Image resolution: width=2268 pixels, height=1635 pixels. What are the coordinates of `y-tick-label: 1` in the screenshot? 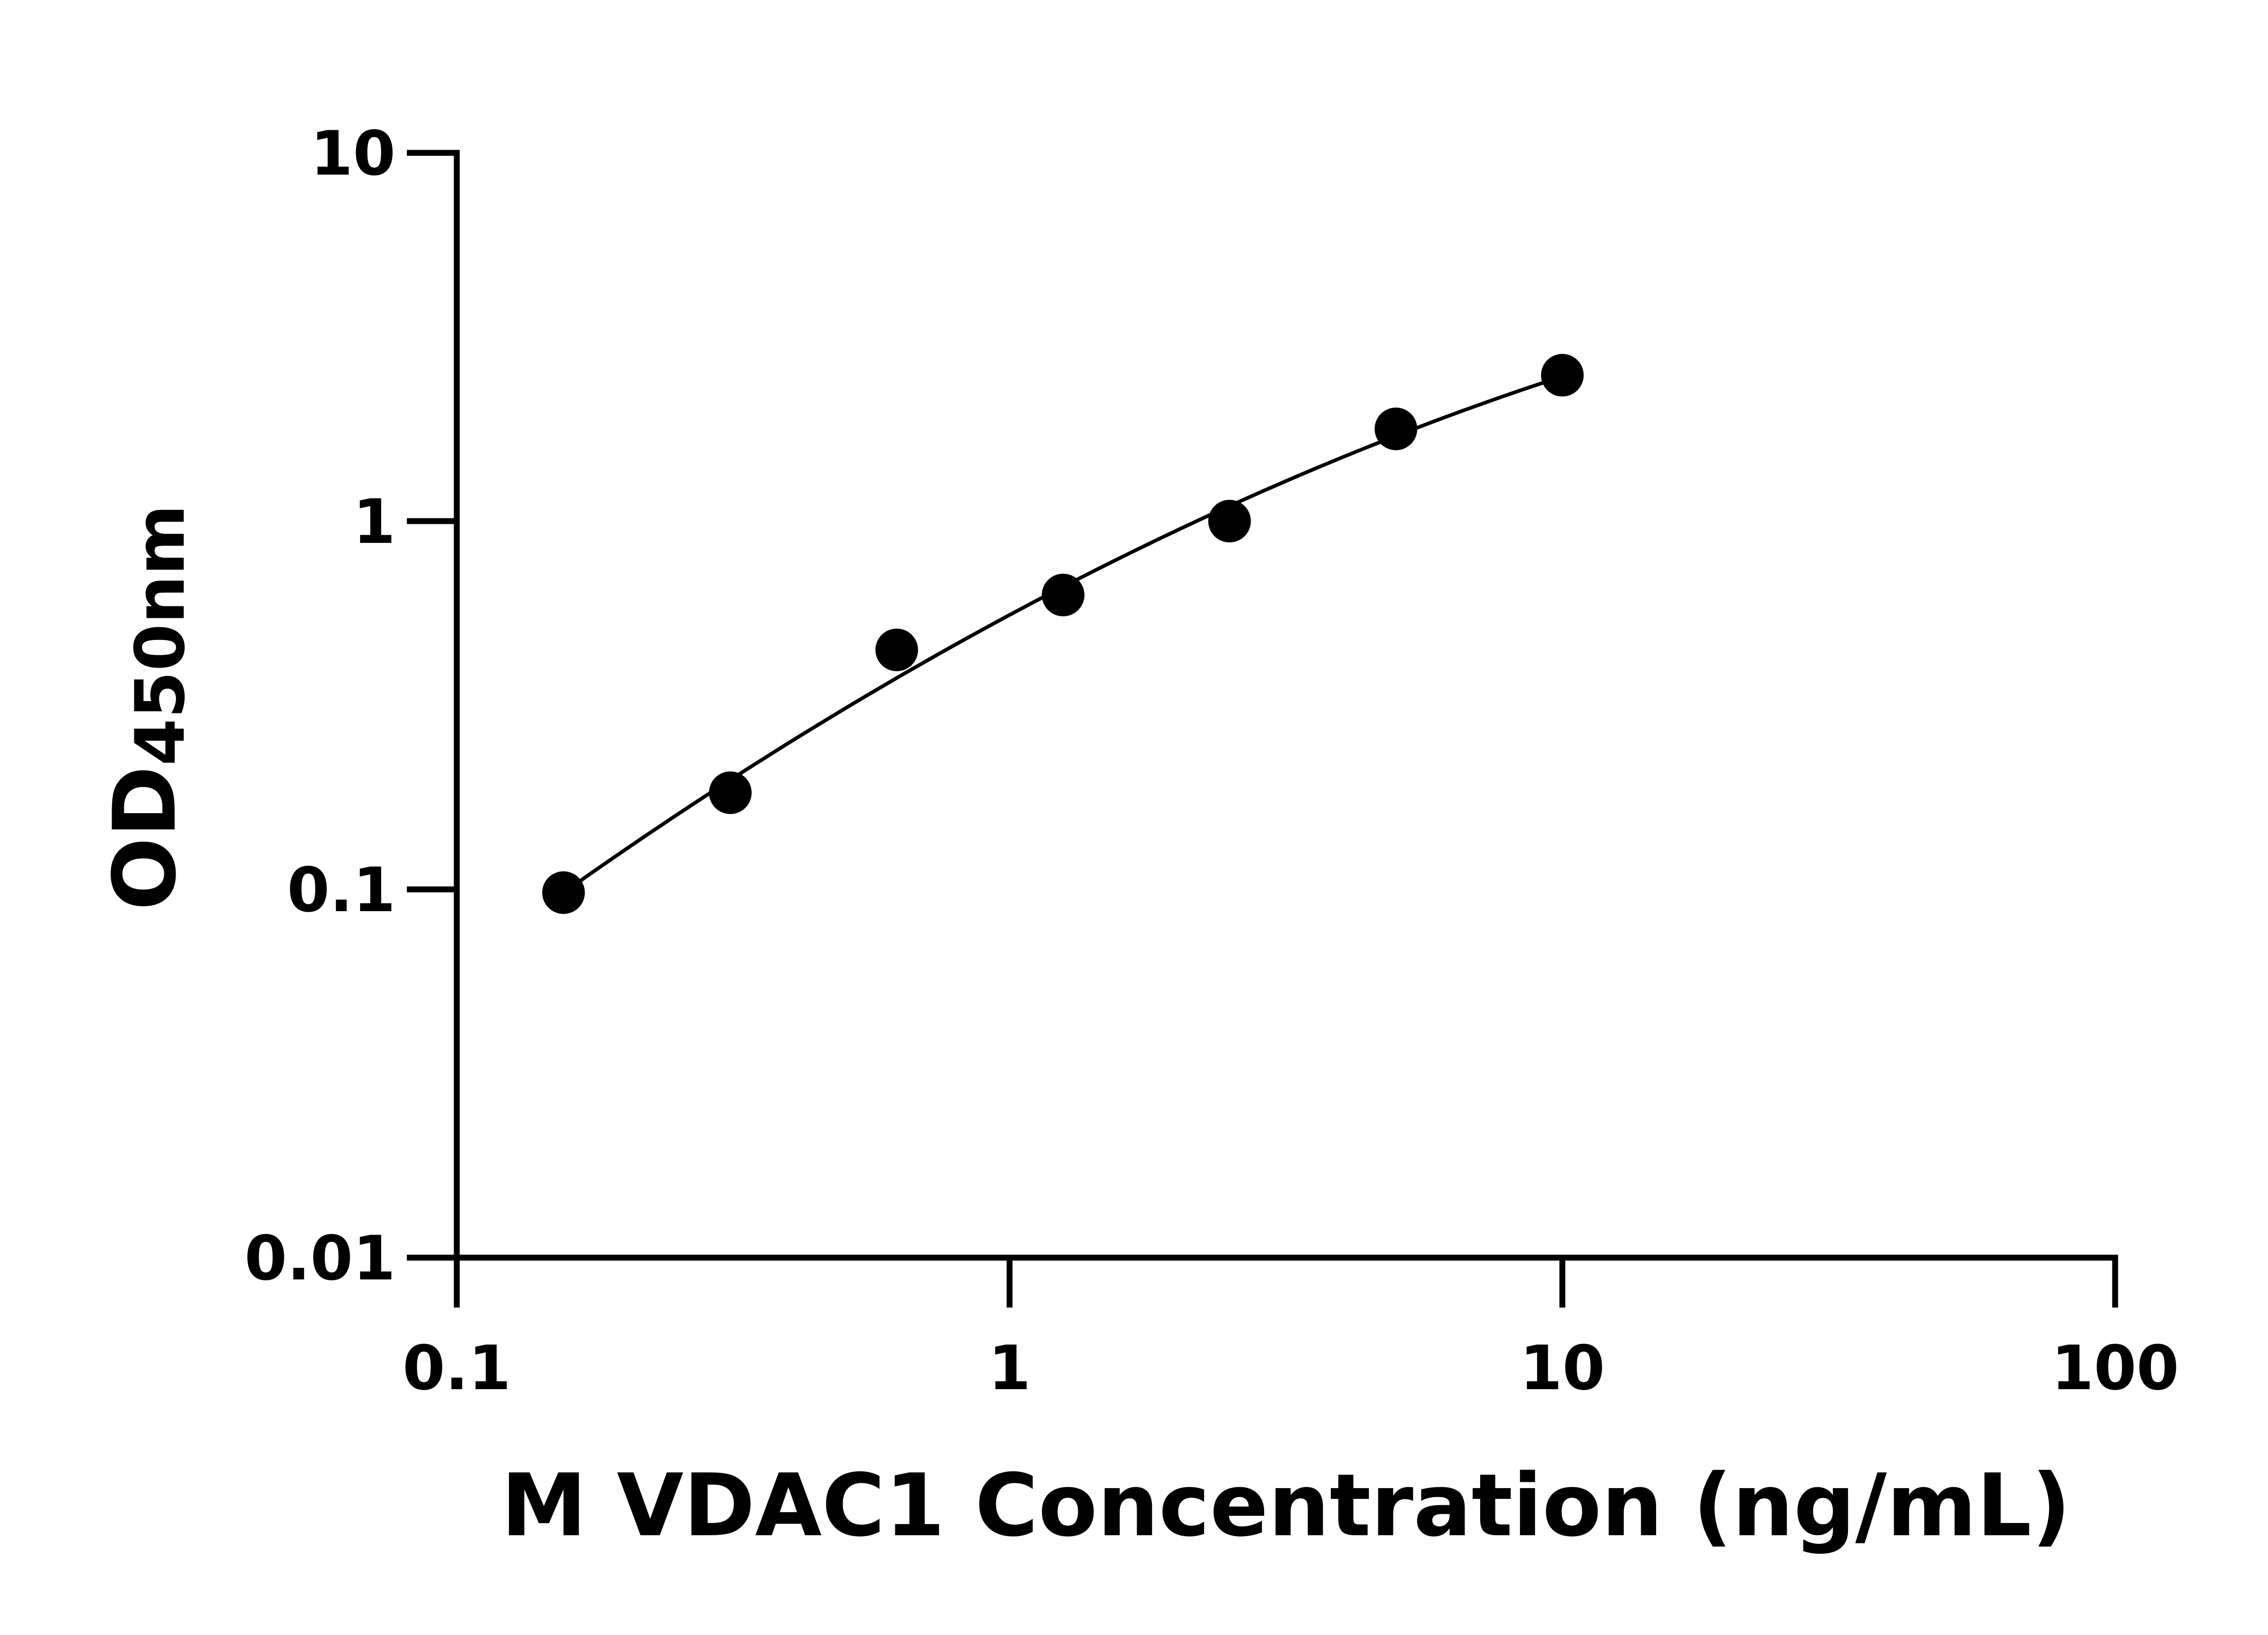 It's located at (374, 522).